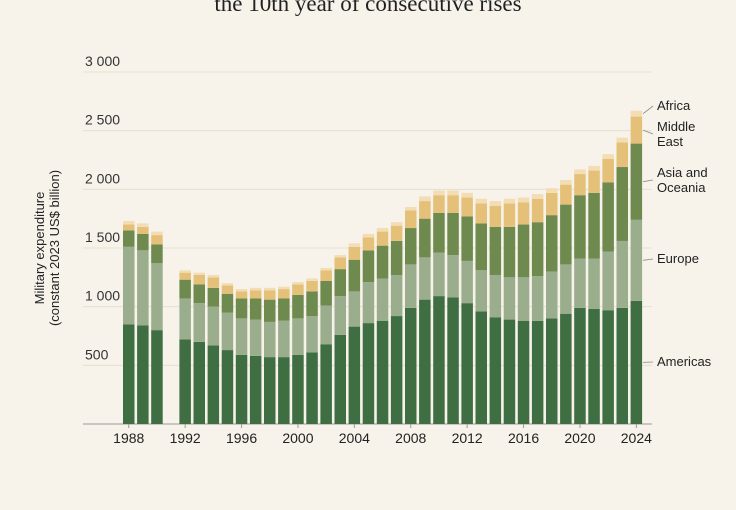  Describe the element at coordinates (102, 207) in the screenshot. I see `y-axis: 500 1 000 1 500 2 000 2 500 3 000` at that location.